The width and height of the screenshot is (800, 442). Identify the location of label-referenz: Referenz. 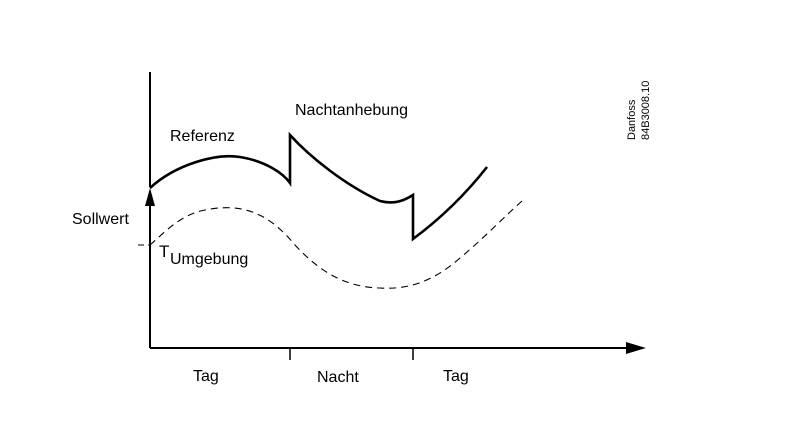
(202, 136).